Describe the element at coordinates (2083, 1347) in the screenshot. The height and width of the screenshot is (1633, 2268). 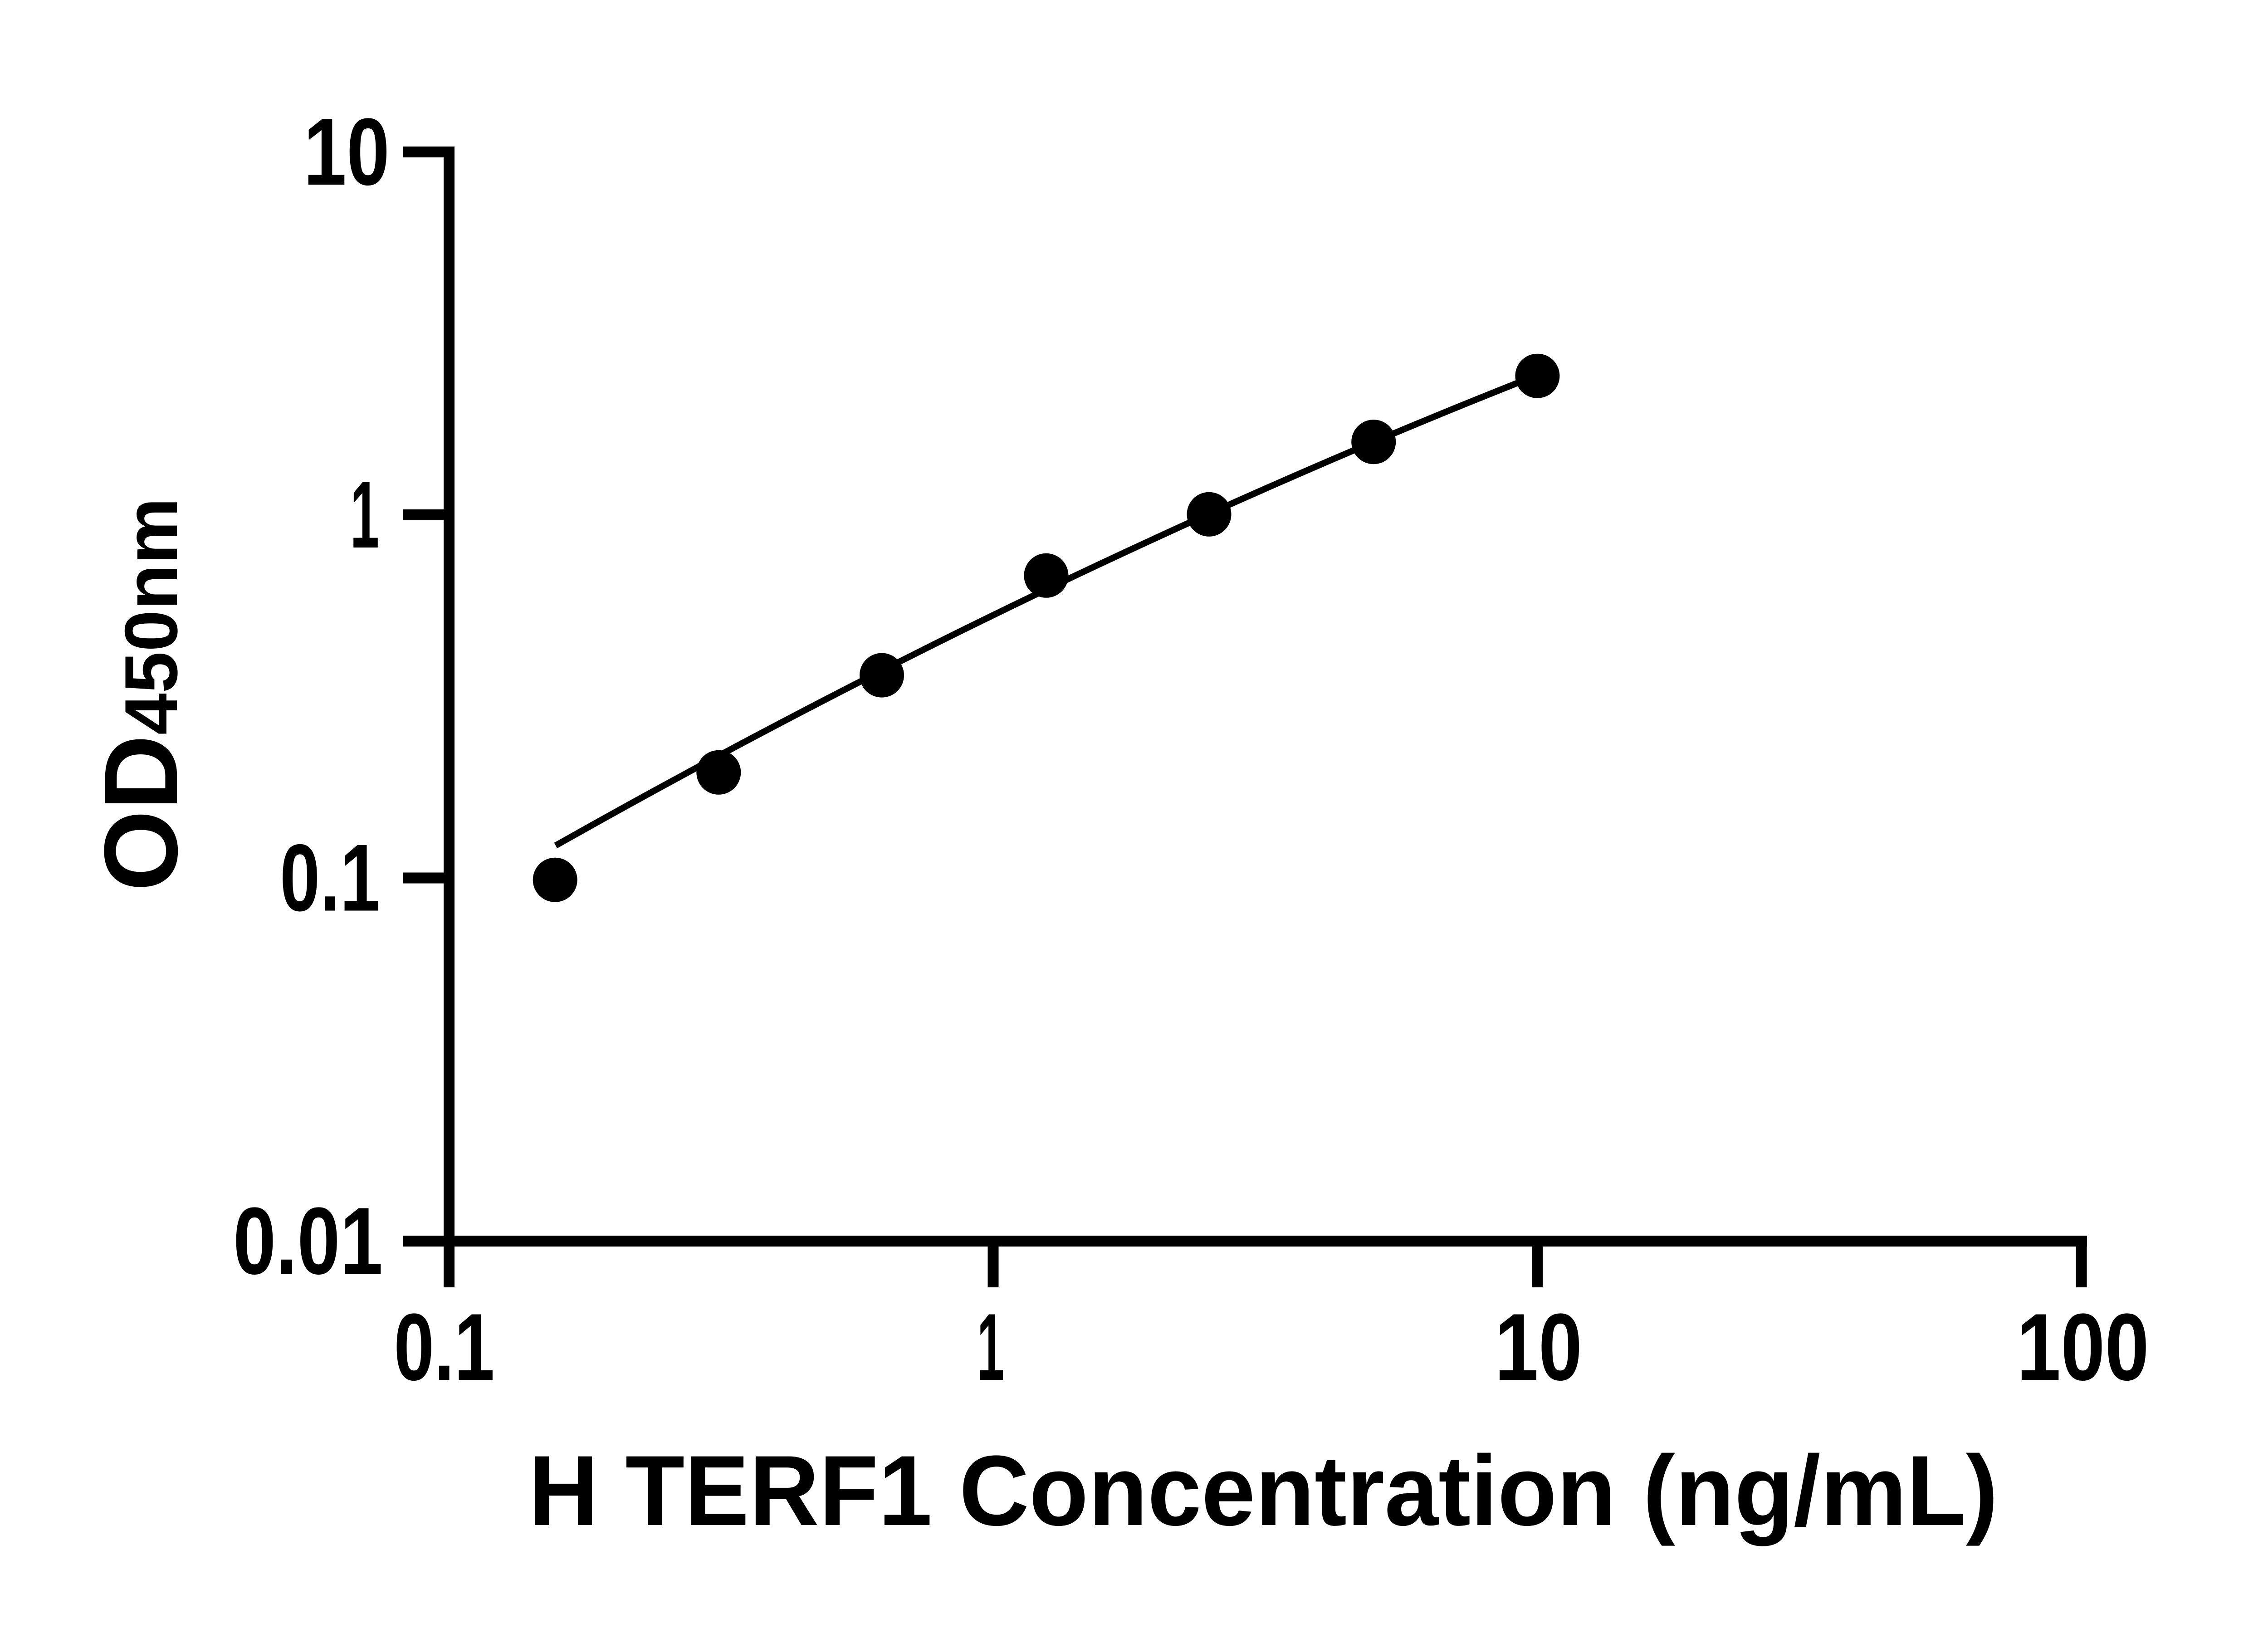
I see `svg-text: 100` at that location.